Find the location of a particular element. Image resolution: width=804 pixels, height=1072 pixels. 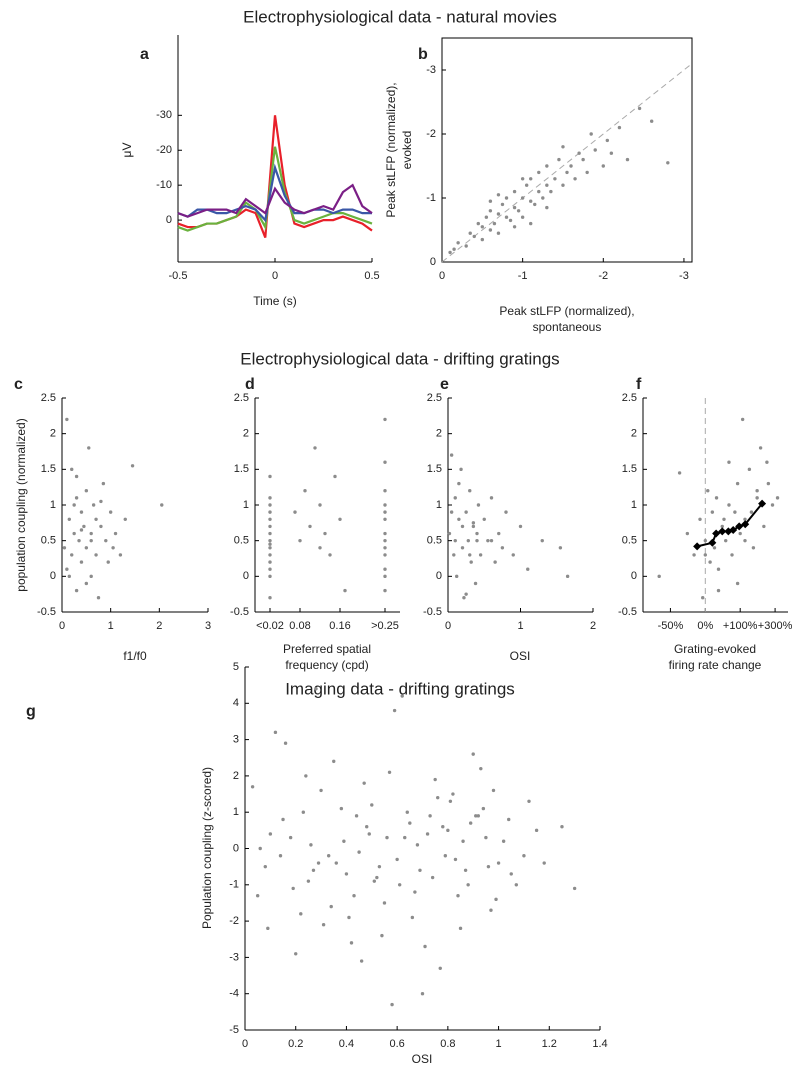

y-tick-label: 4 is located at coordinates (236, 703).